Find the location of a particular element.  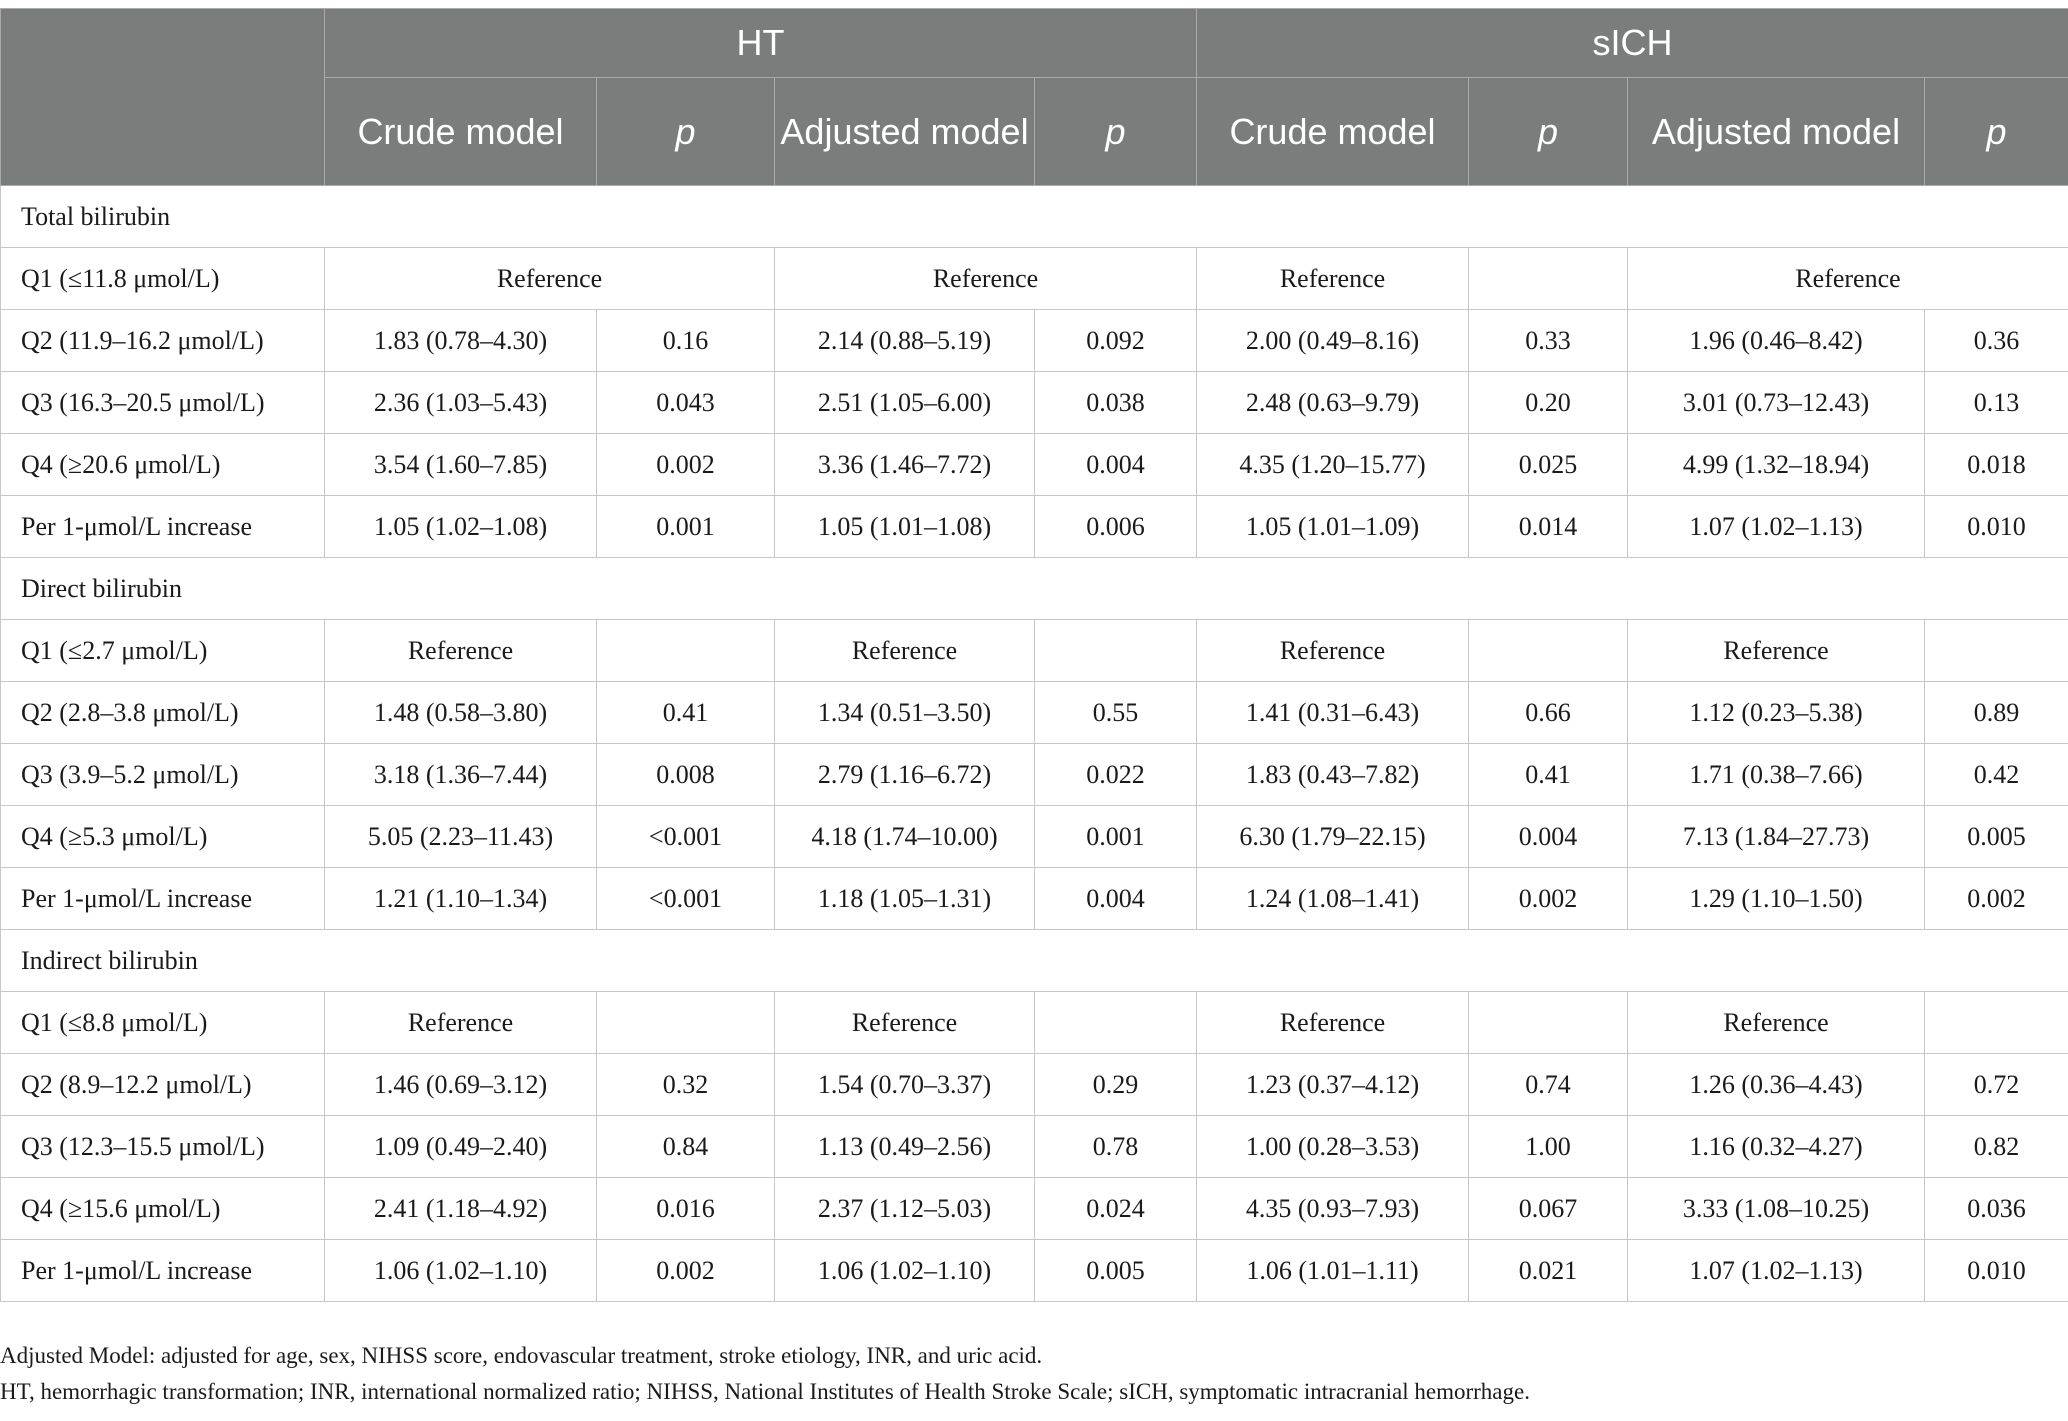

corner-header-cell is located at coordinates (162, 97).